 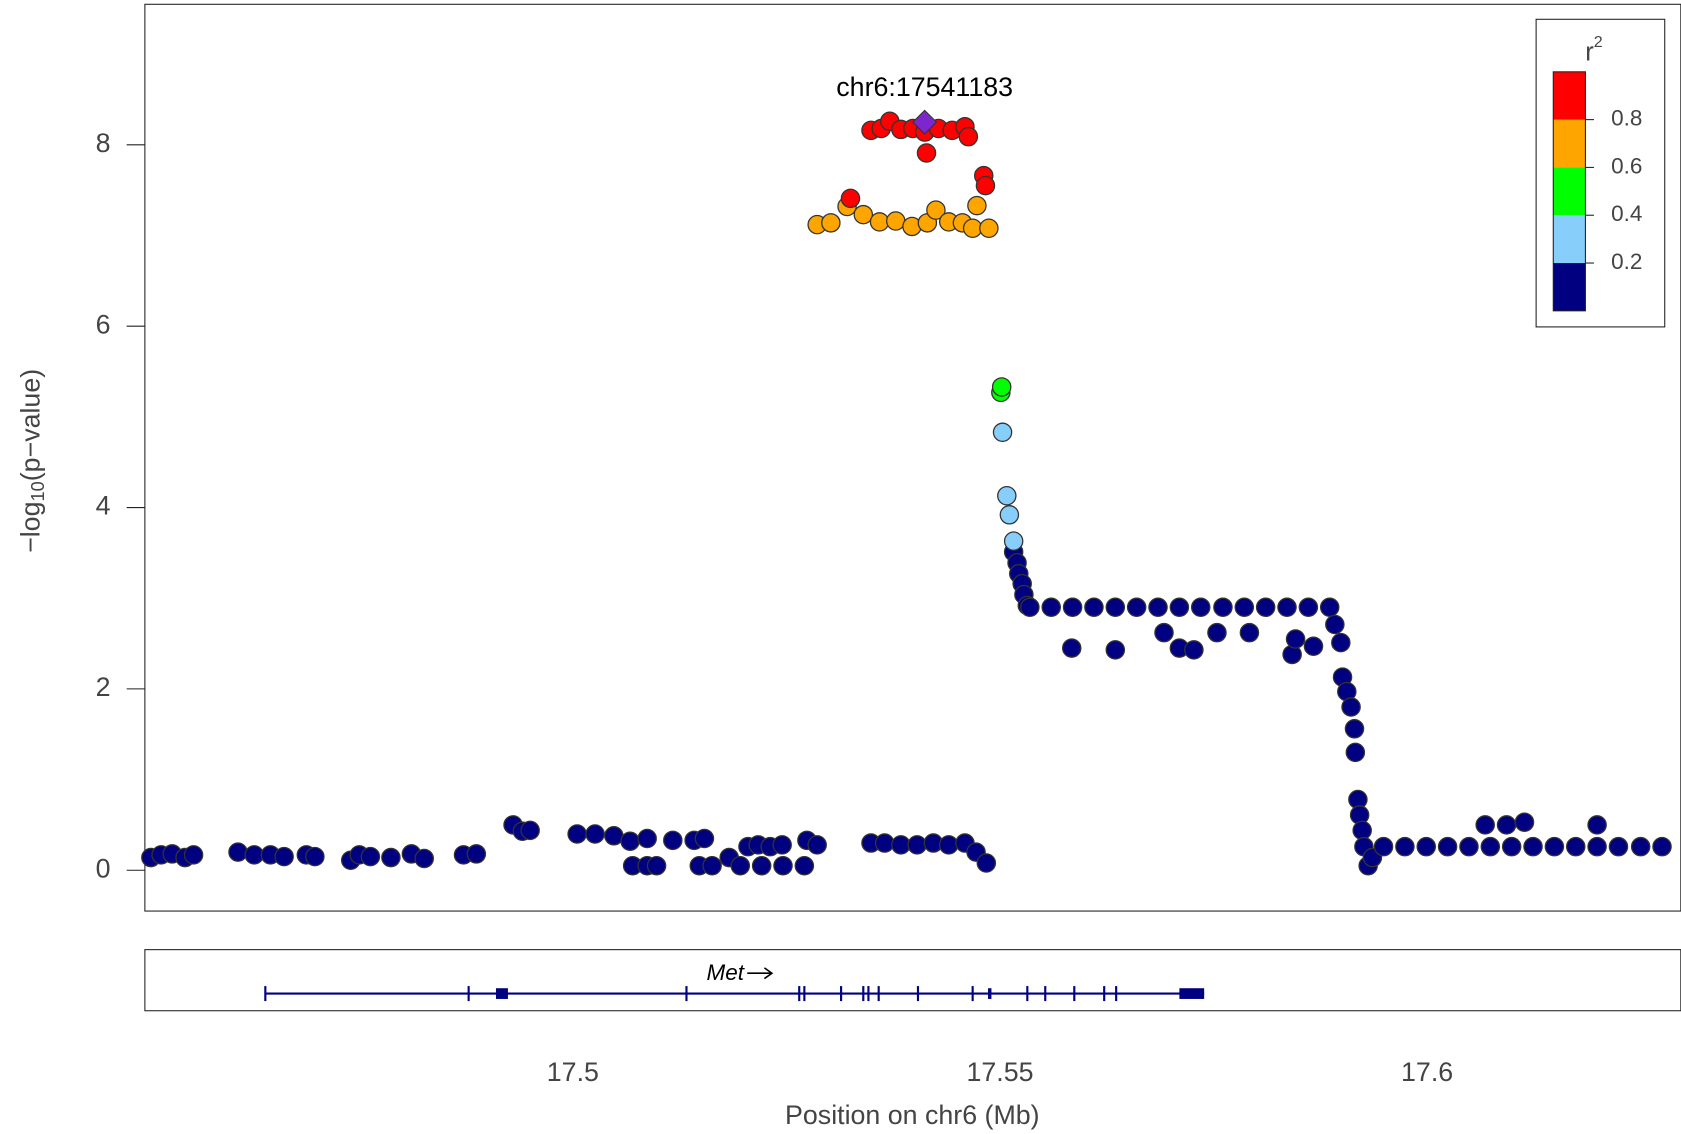 What do you see at coordinates (1626, 118) in the screenshot?
I see `legend-tick-label: 0.8` at bounding box center [1626, 118].